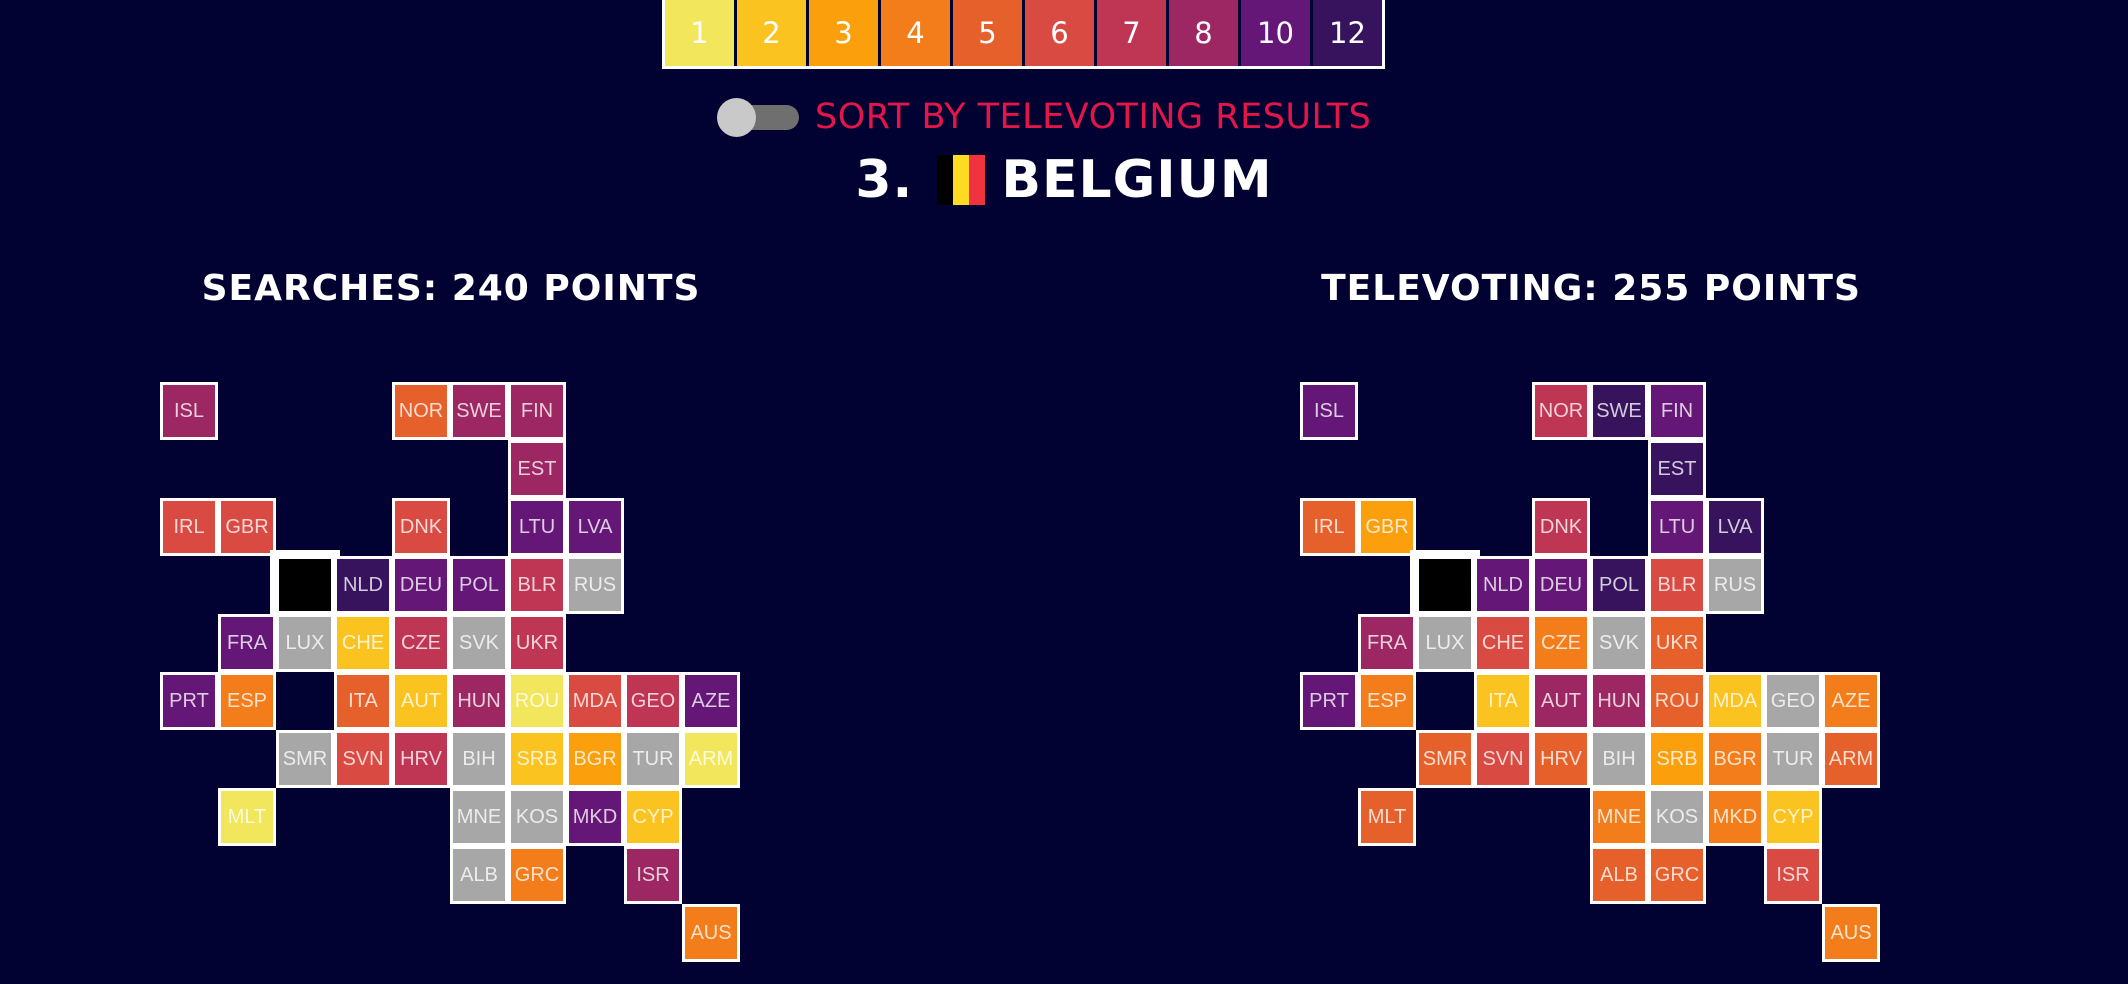 The height and width of the screenshot is (984, 2128). Describe the element at coordinates (759, 117) in the screenshot. I see `sort-toggle-switch` at that location.